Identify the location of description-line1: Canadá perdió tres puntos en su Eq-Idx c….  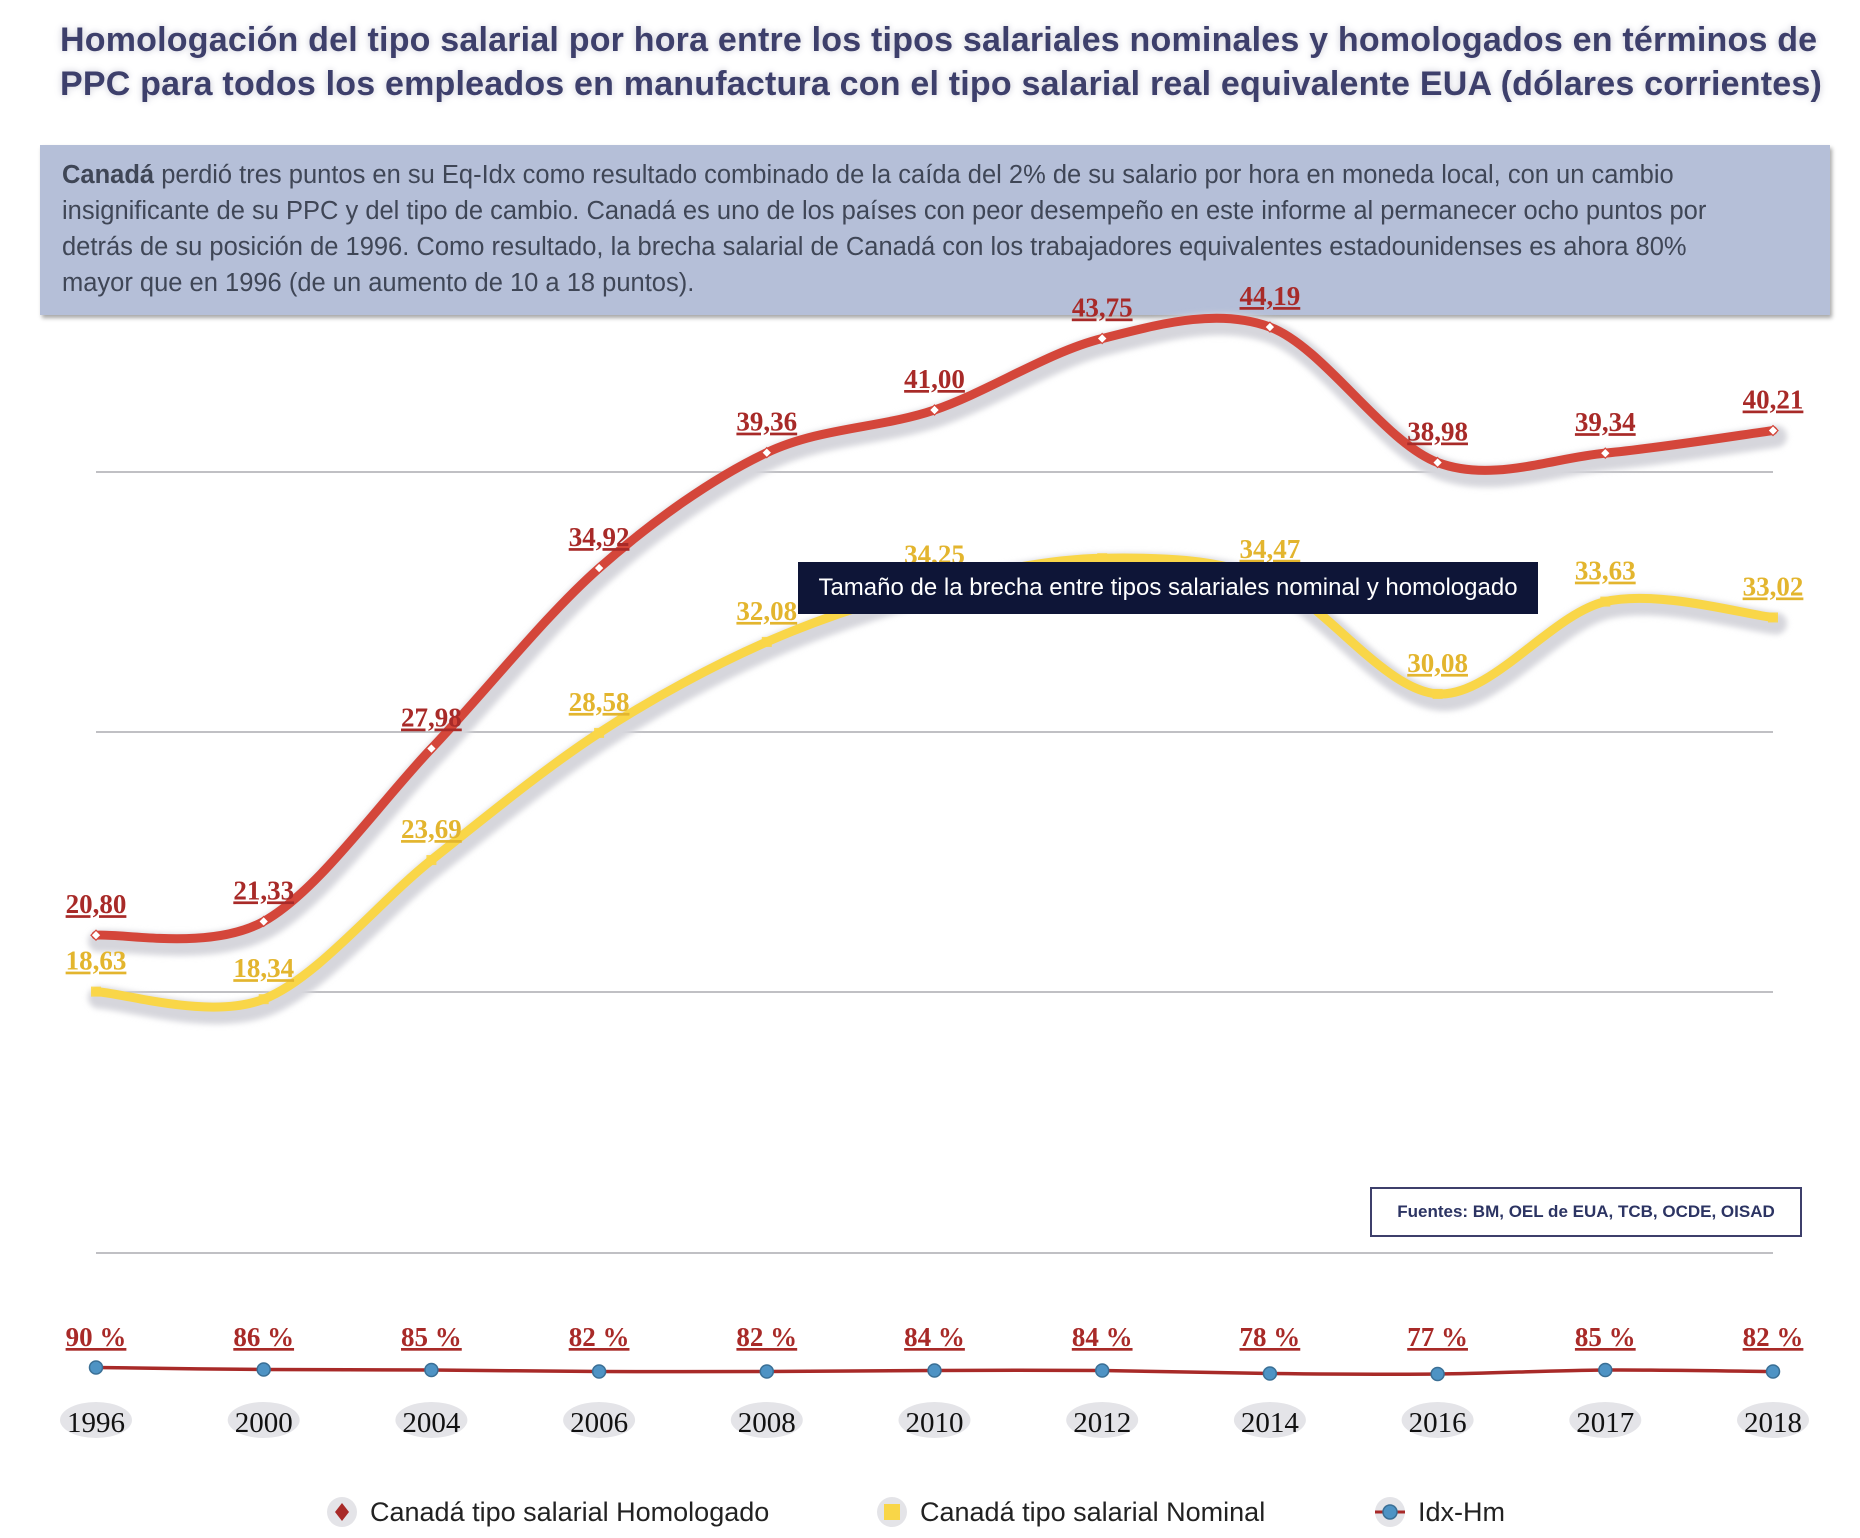
(934, 175).